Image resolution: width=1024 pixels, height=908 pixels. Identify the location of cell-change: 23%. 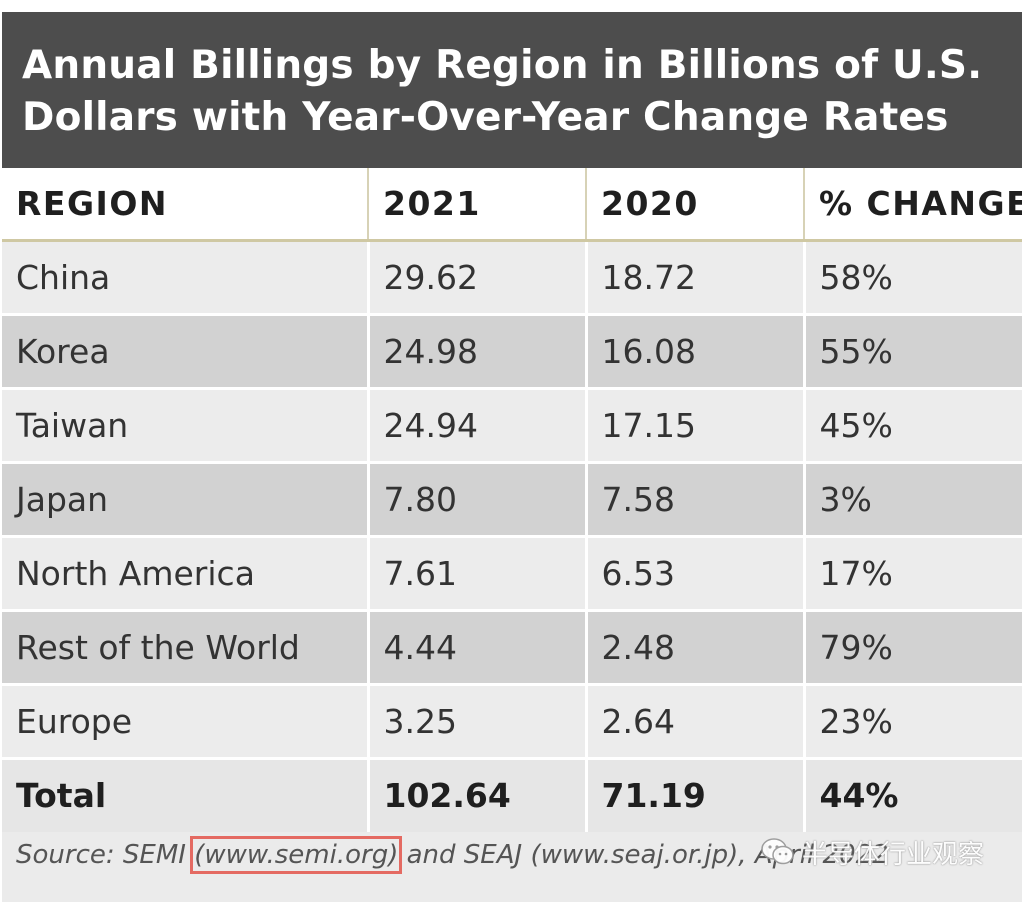
(912, 720).